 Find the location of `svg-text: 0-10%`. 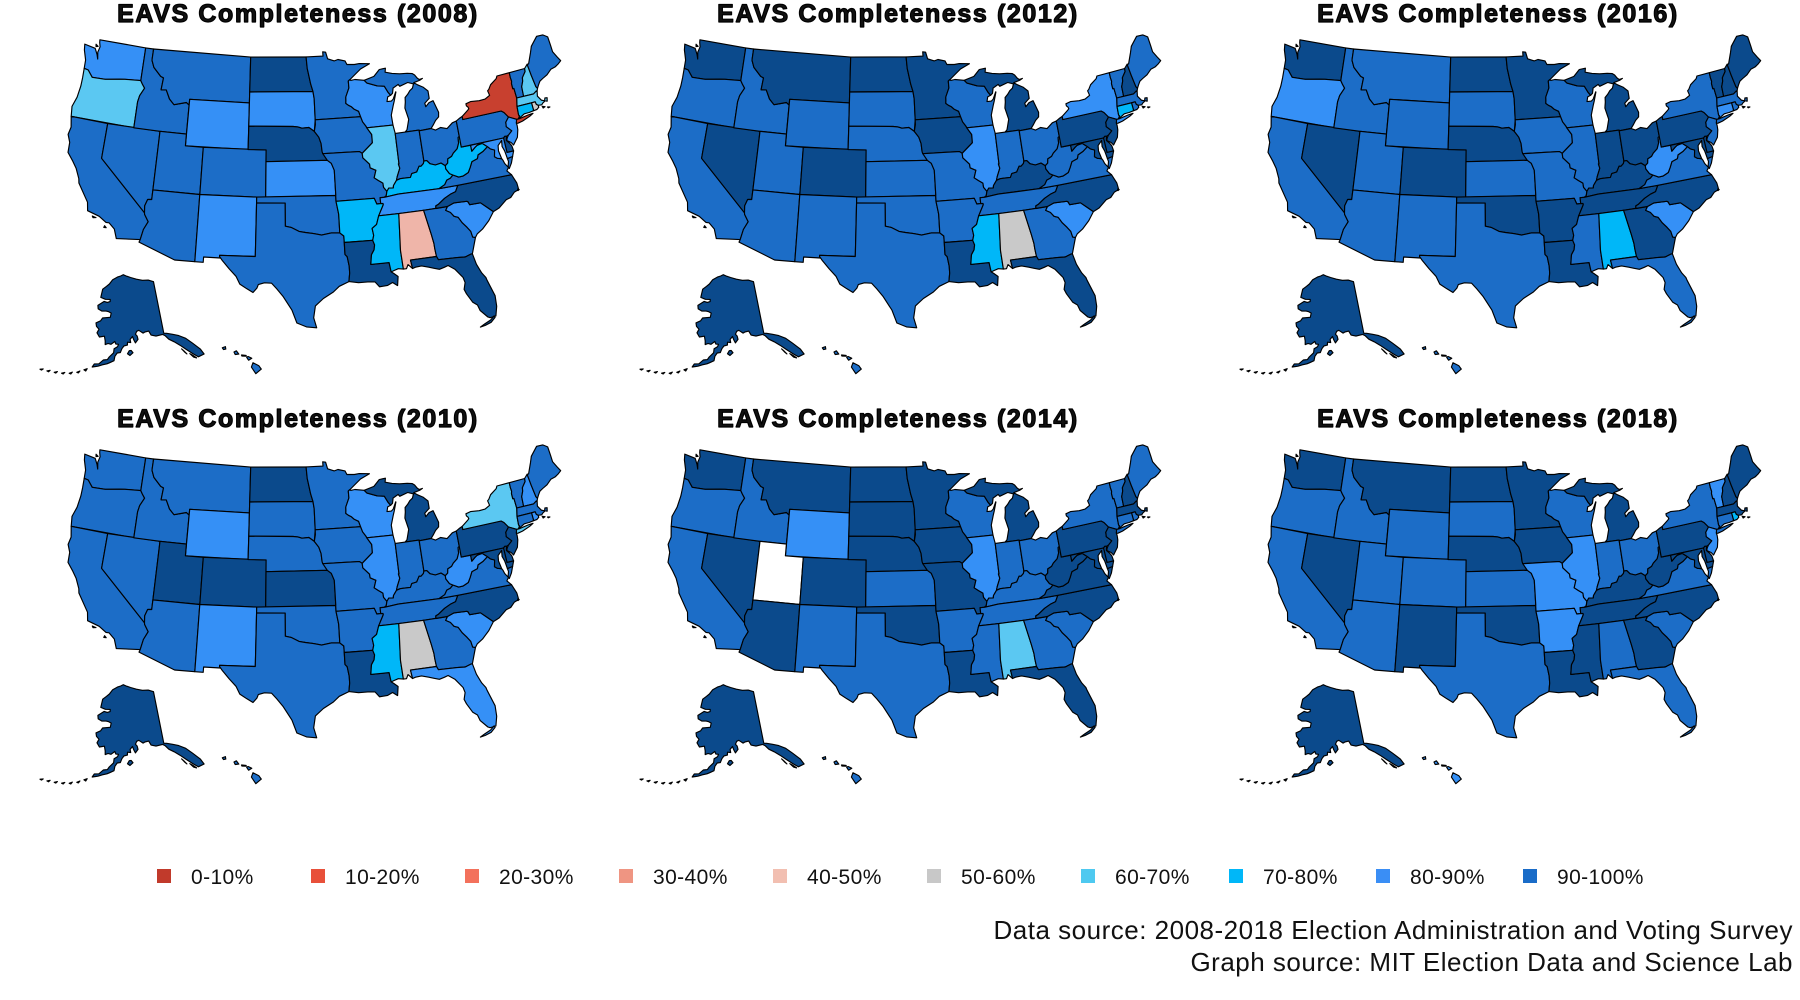

svg-text: 0-10% is located at coordinates (222, 877).